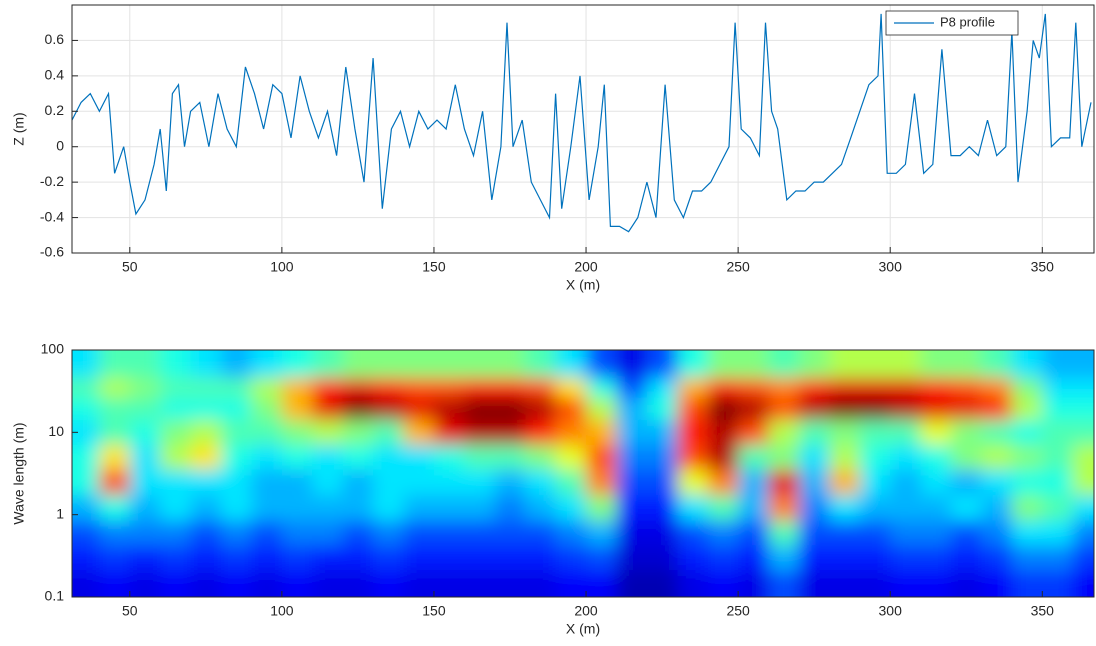 This screenshot has height=646, width=1096. What do you see at coordinates (586, 267) in the screenshot?
I see `x-tick-label: 200` at bounding box center [586, 267].